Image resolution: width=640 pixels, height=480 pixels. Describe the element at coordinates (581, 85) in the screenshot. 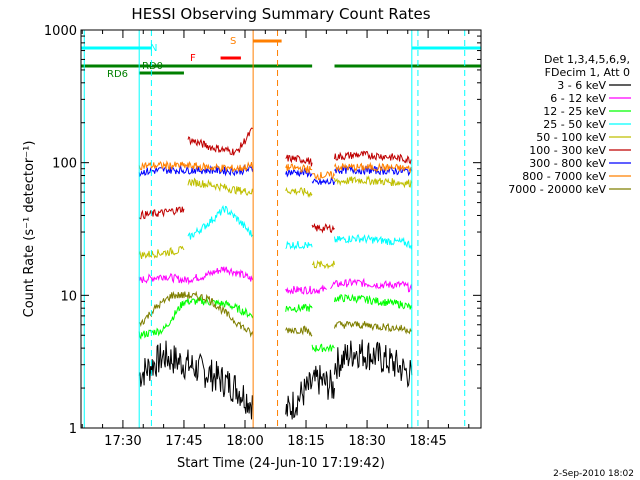

I see `legend-label-3-6-kev: 3 - 6 keV` at that location.